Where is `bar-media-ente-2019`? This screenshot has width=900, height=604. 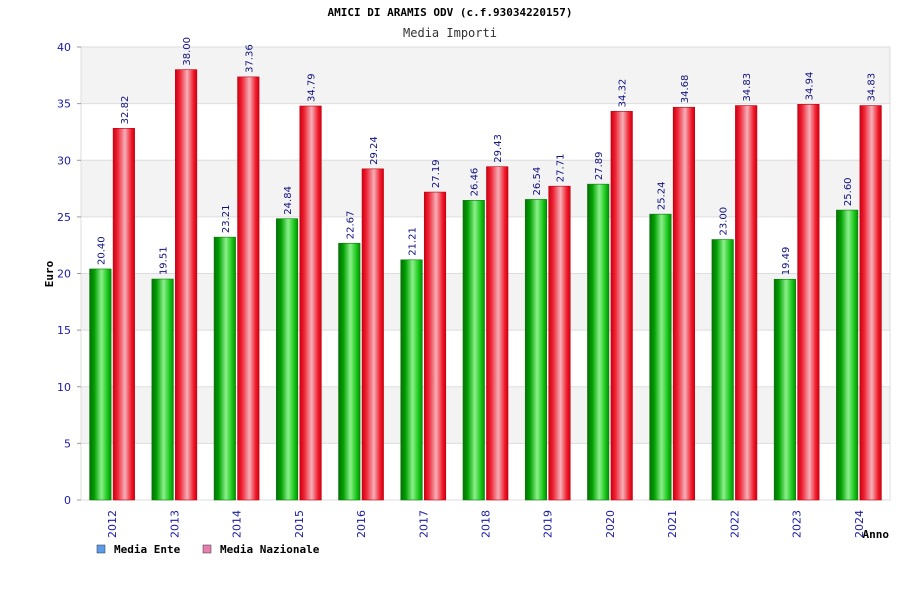 bar-media-ente-2019 is located at coordinates (536, 350).